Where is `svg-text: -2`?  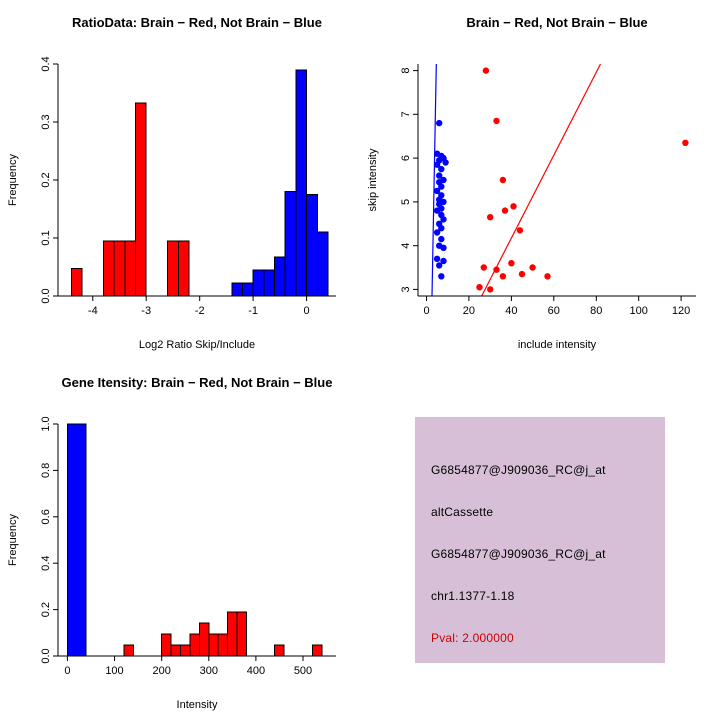
svg-text: -2 is located at coordinates (200, 311).